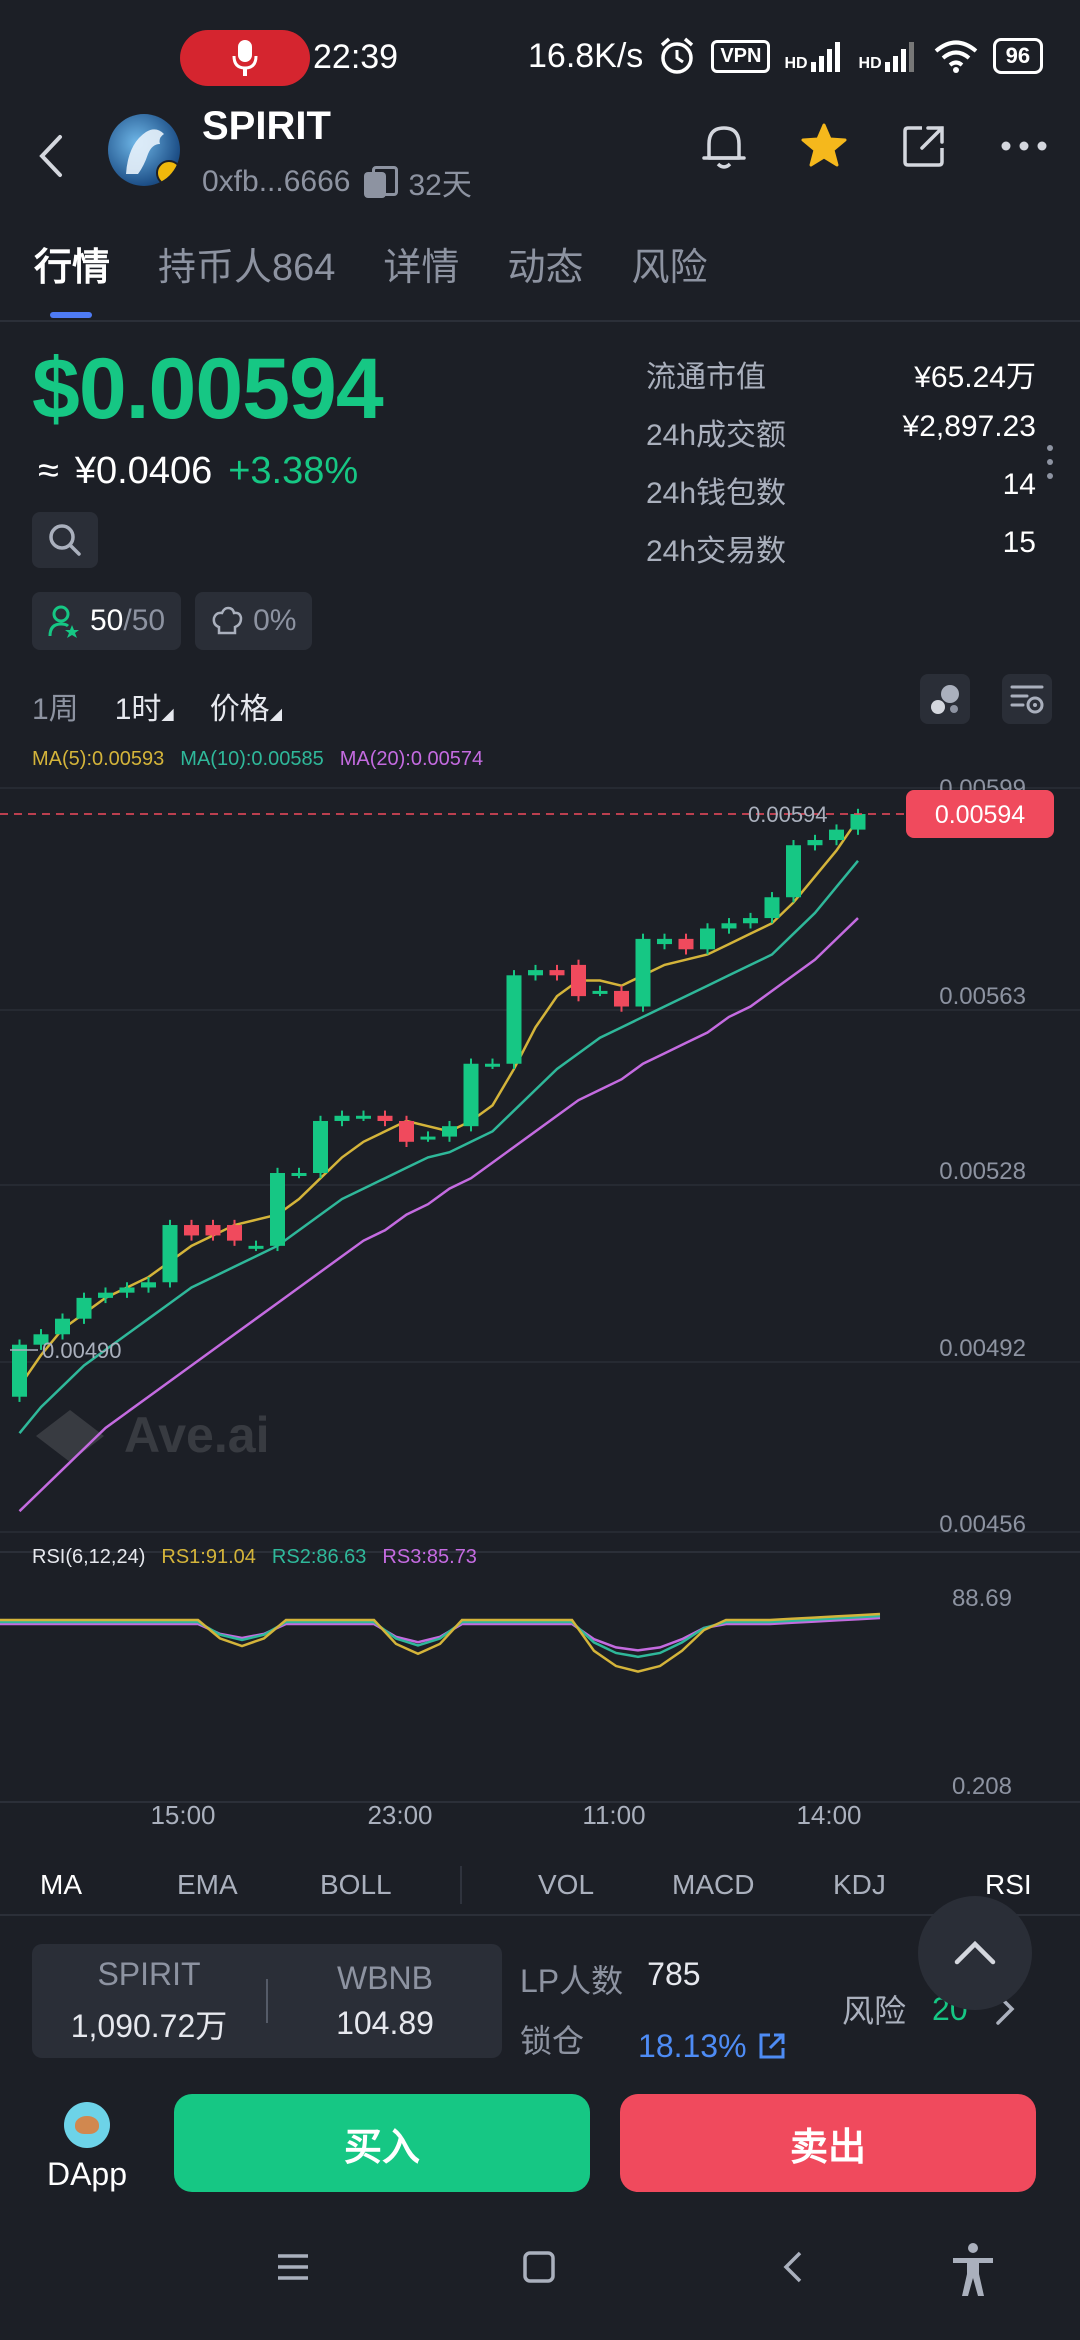 Image resolution: width=1080 pixels, height=2340 pixels. What do you see at coordinates (245, 58) in the screenshot?
I see `recording-indicator` at bounding box center [245, 58].